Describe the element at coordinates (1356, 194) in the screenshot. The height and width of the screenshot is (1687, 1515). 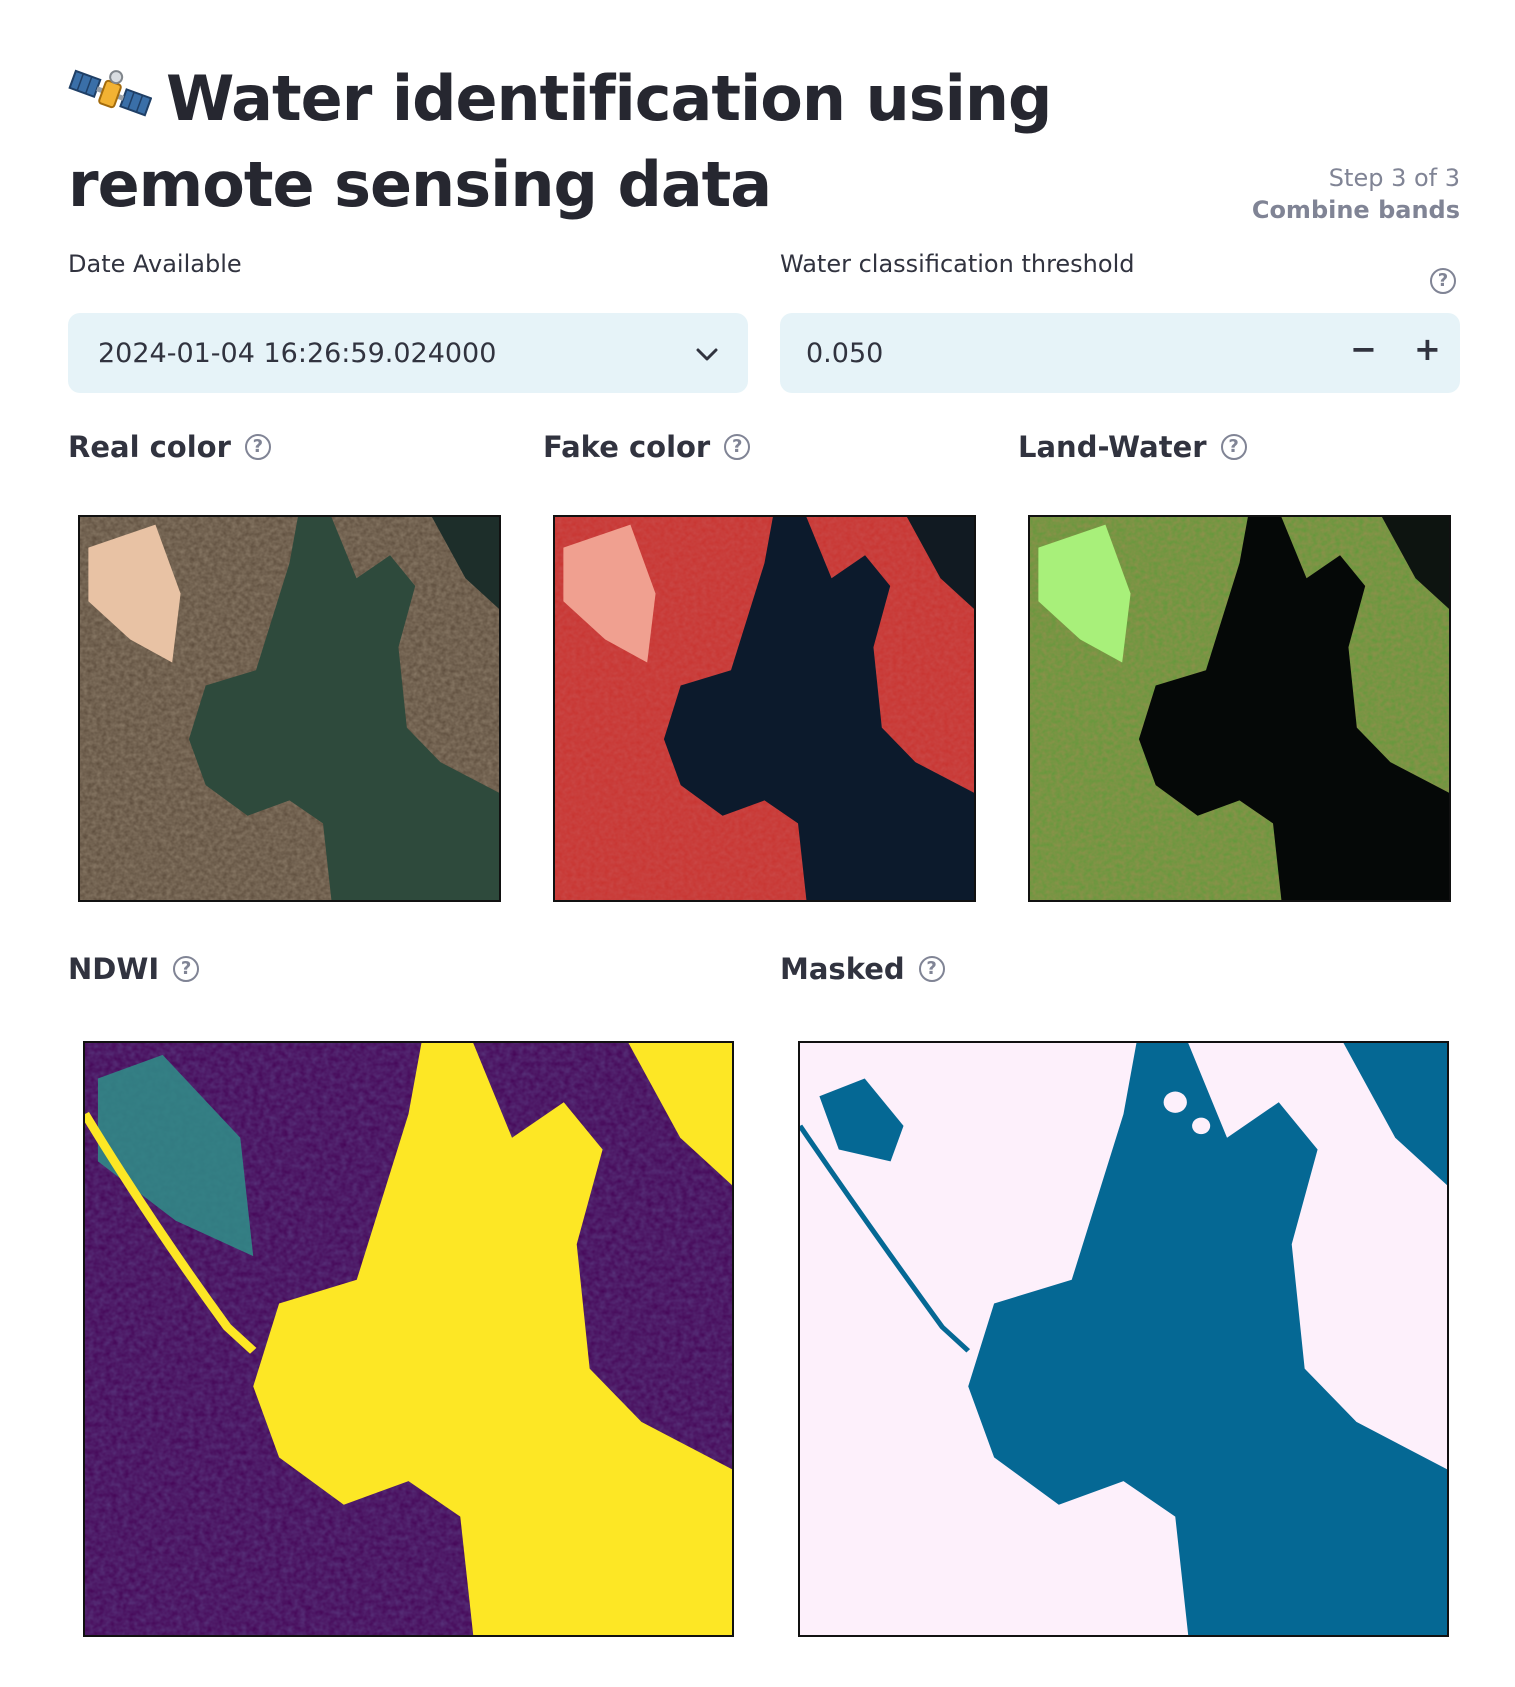
I see `step-indicator: Step 3 of 3 Combine bands` at that location.